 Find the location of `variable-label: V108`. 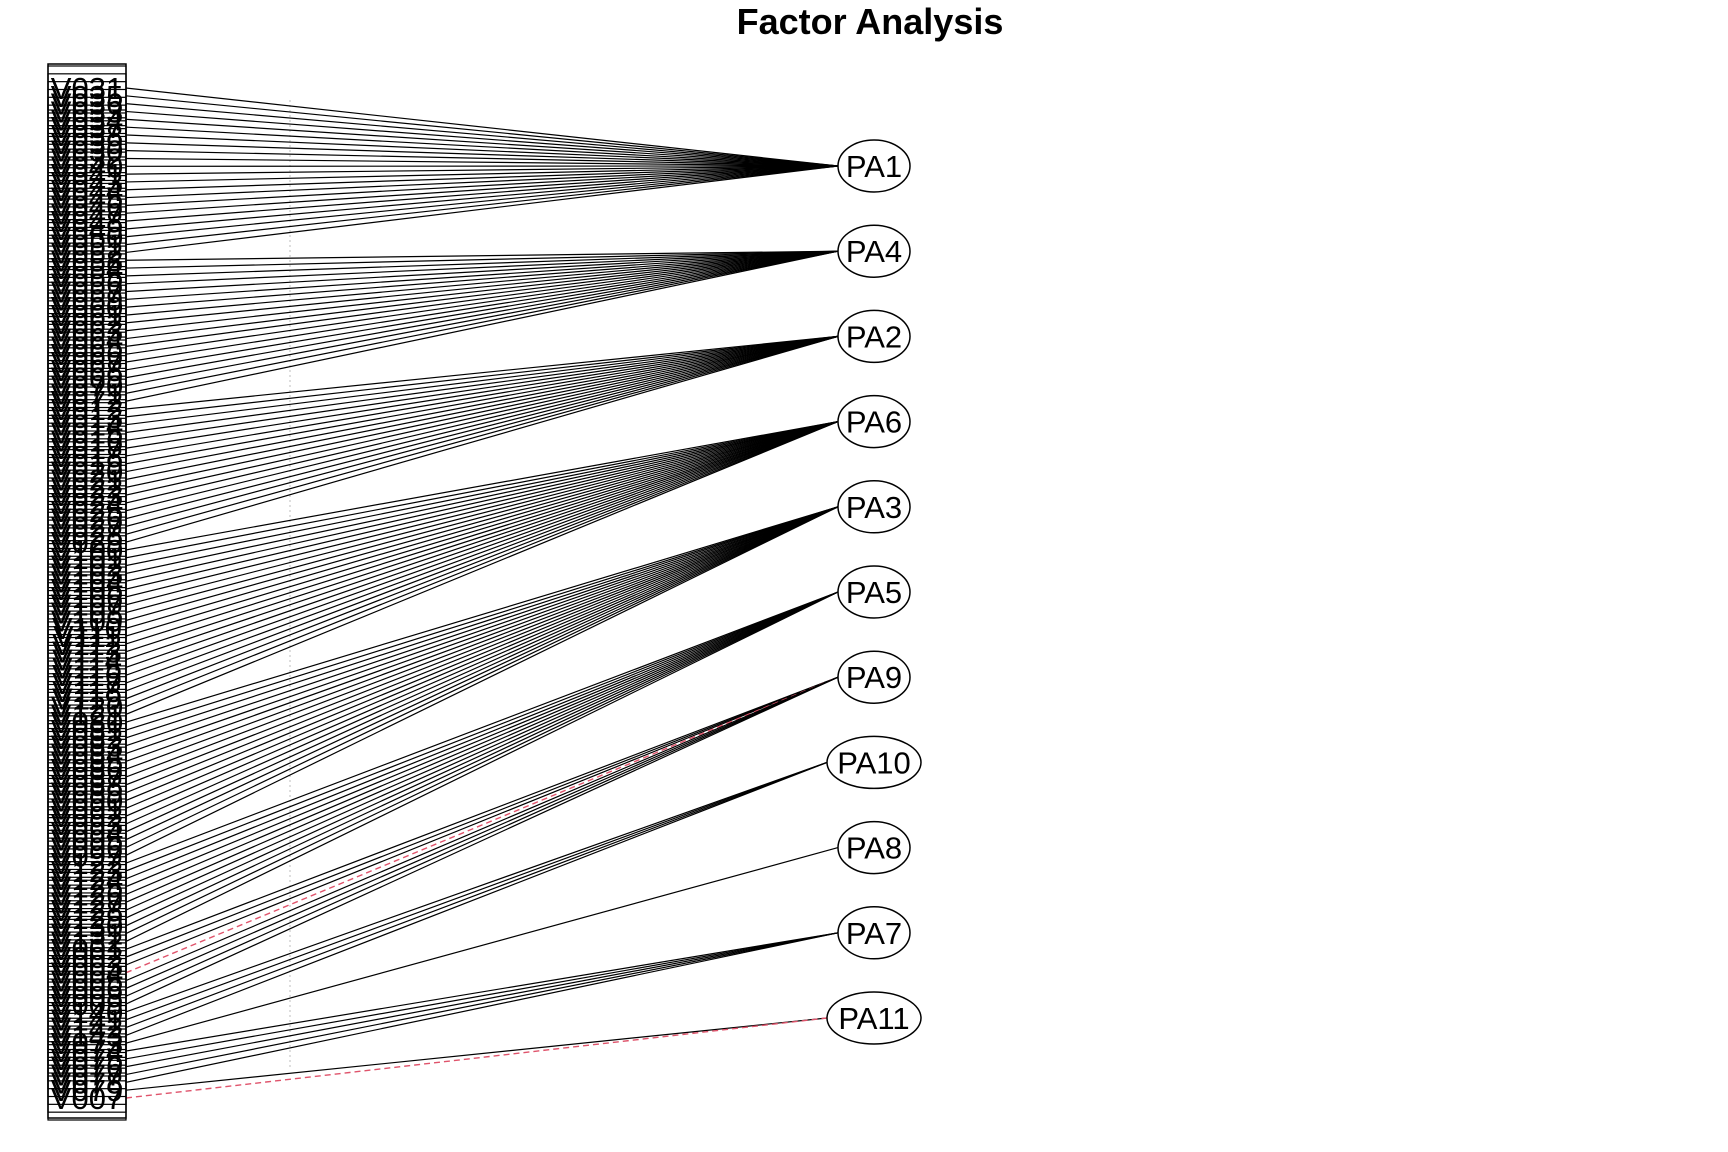

variable-label: V108 is located at coordinates (87, 613).